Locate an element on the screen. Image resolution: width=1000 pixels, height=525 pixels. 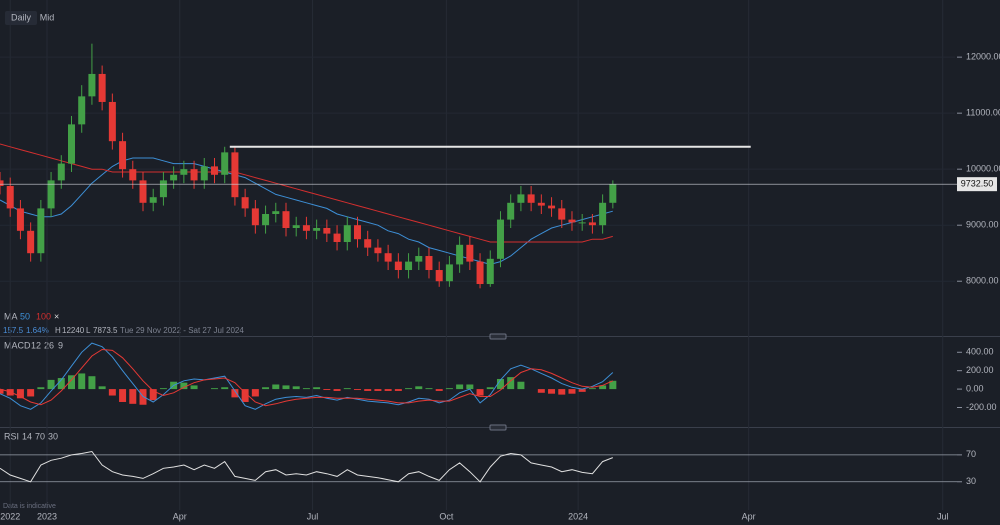
toolbar-button-bg is located at coordinates (21, 18).